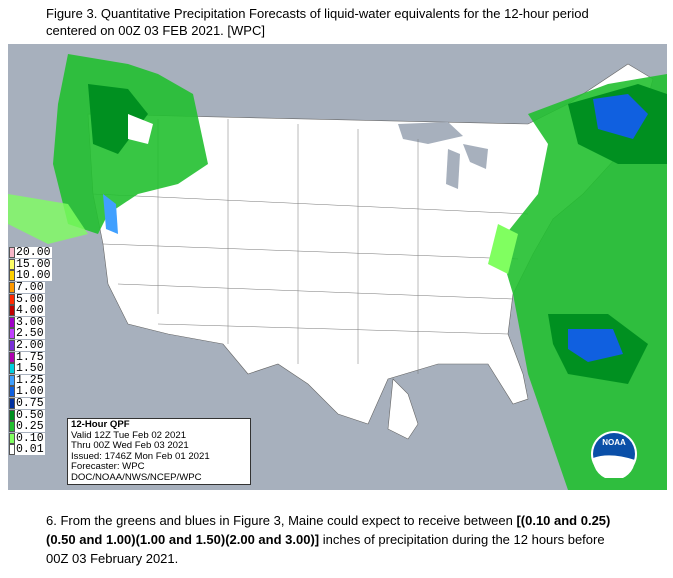 This screenshot has width=673, height=578. I want to click on legend-label: 4.00, so click(30, 311).